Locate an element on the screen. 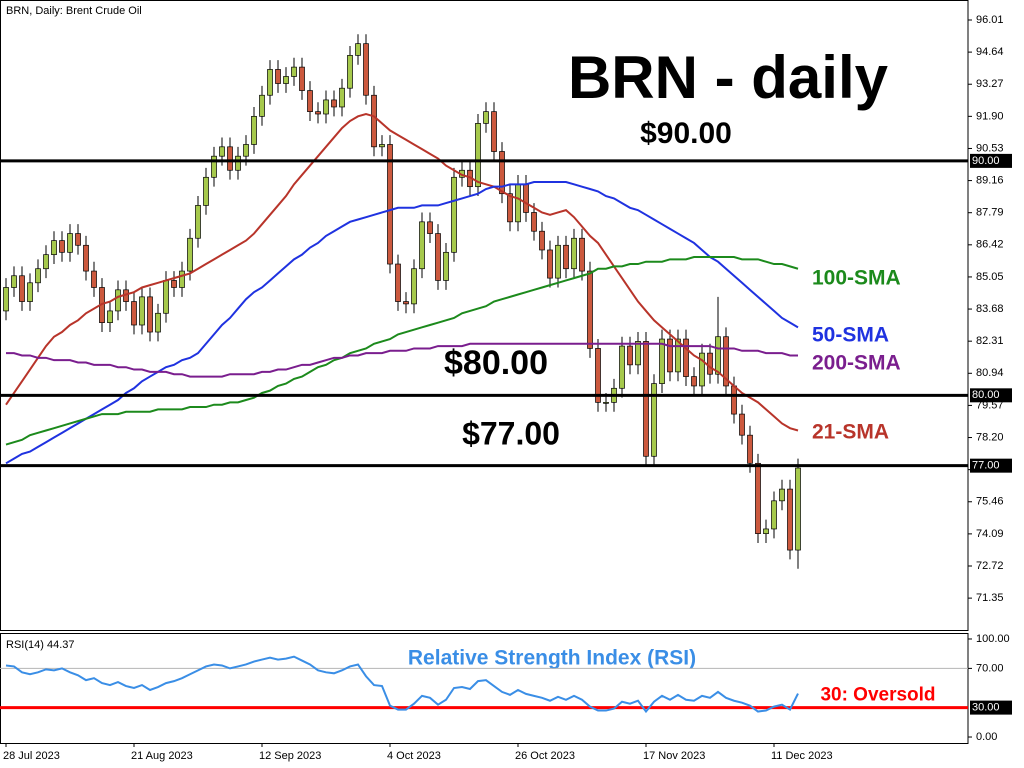 This screenshot has width=1024, height=768. y-tick-label: 83.68 is located at coordinates (990, 309).